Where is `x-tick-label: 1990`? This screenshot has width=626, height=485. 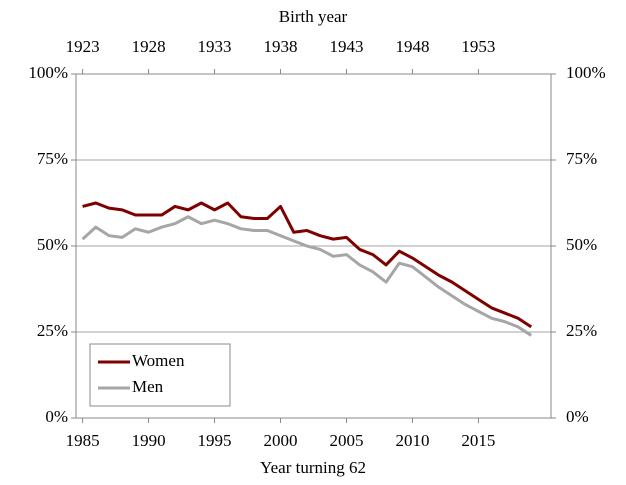 x-tick-label: 1990 is located at coordinates (149, 440).